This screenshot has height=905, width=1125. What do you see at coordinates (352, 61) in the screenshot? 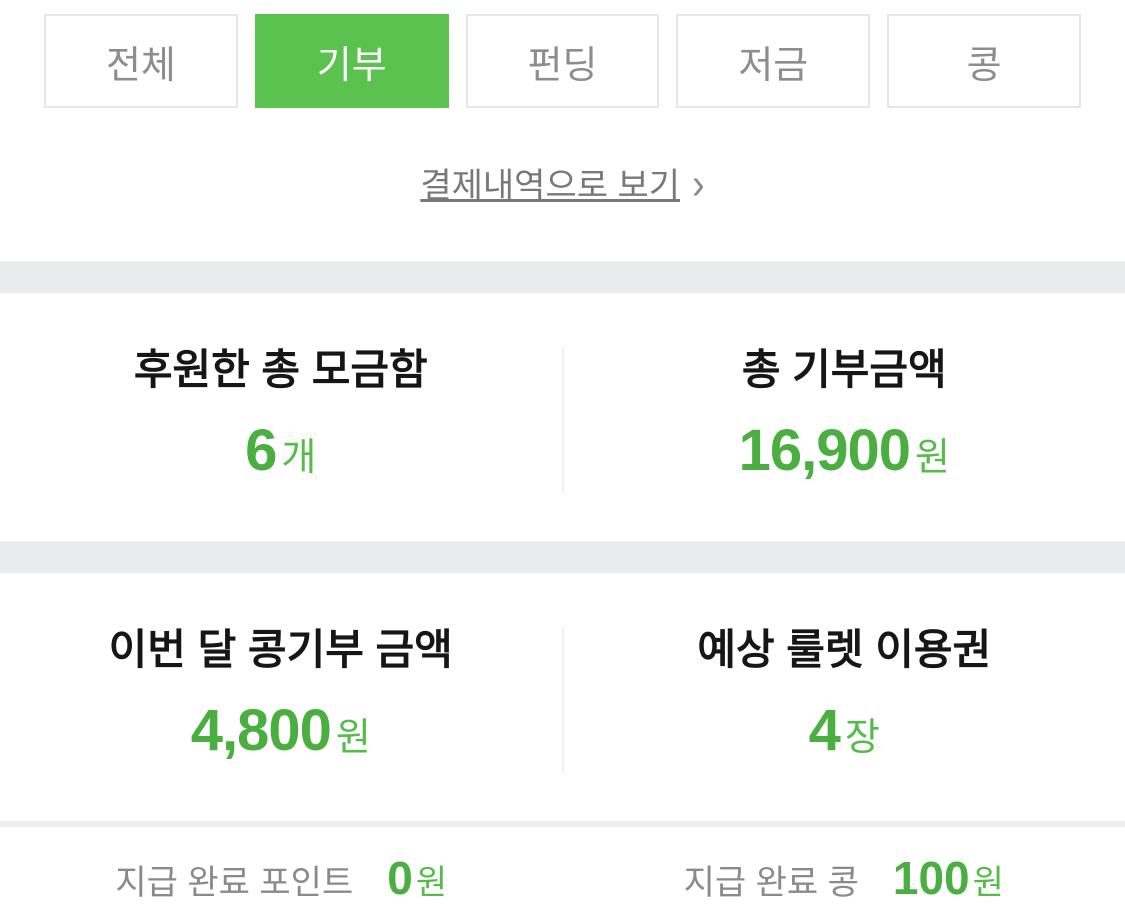
I see `tab-donation: 기부` at bounding box center [352, 61].